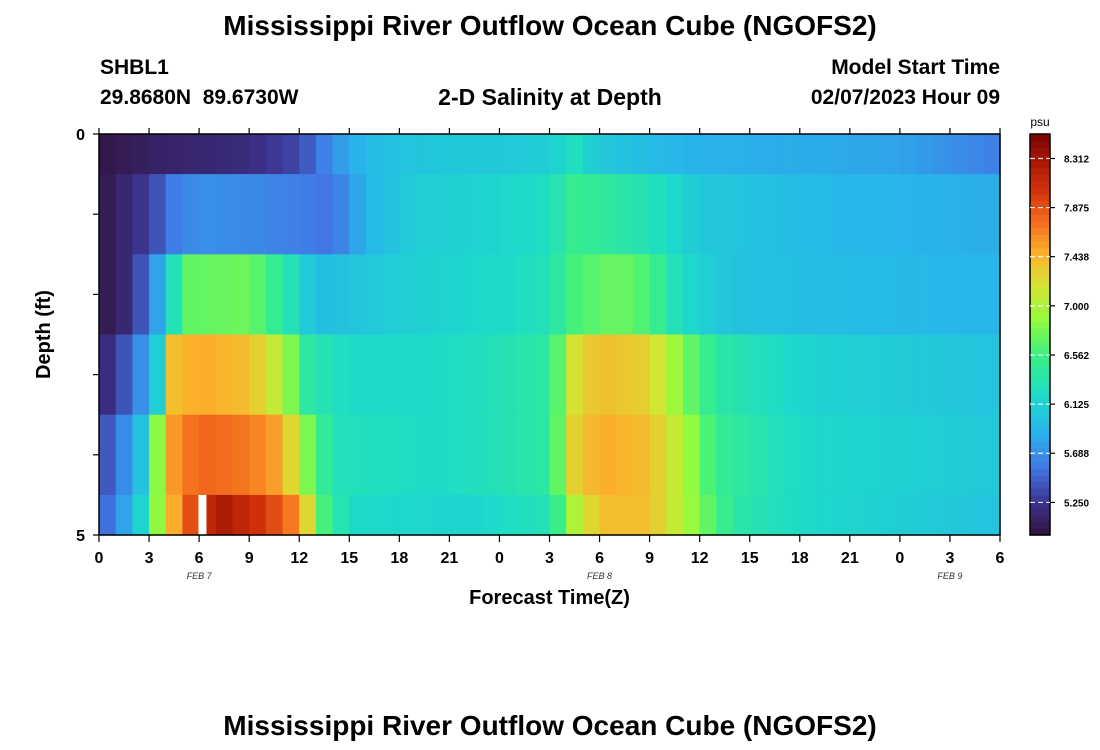 This screenshot has height=750, width=1100. Describe the element at coordinates (44, 334) in the screenshot. I see `y-axis-label: Depth (ft)` at that location.